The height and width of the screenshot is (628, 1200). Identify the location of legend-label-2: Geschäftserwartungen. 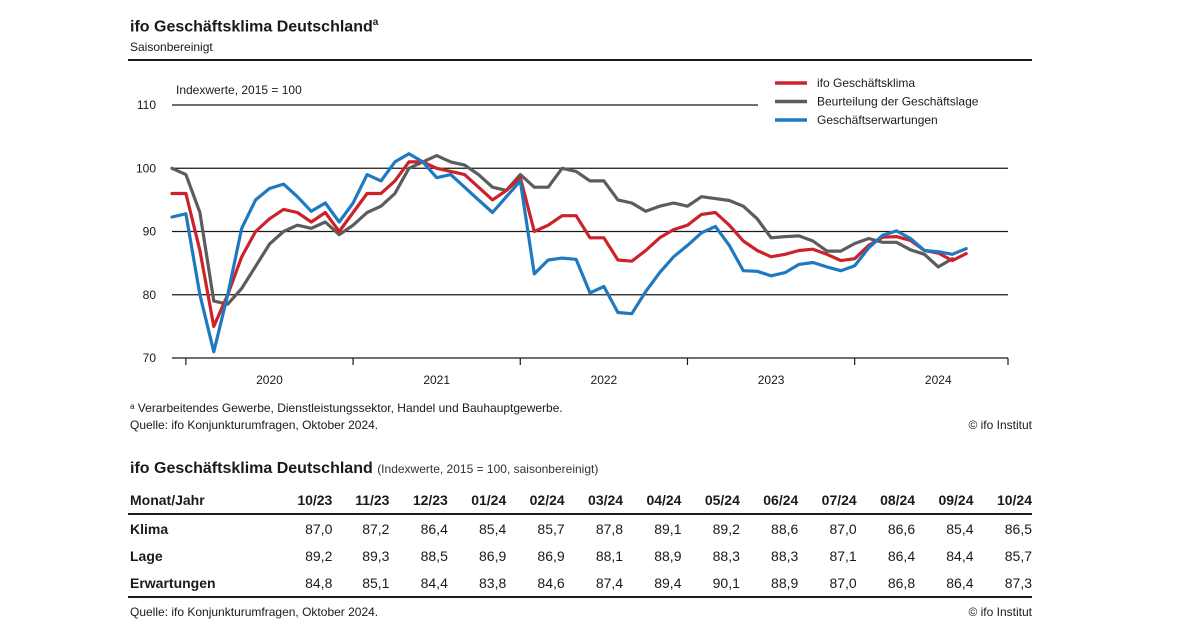
(877, 120).